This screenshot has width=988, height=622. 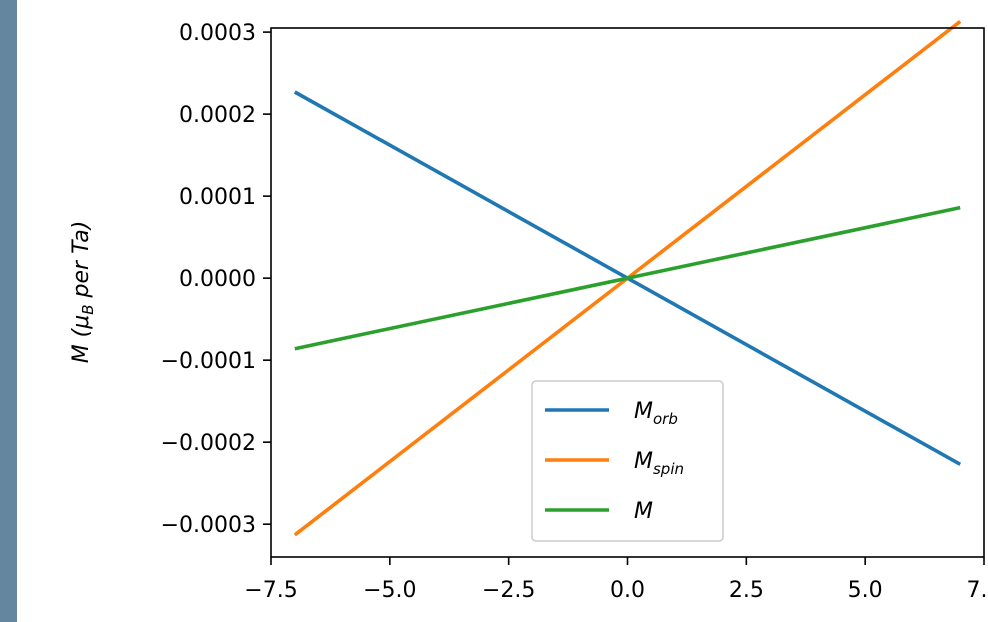 What do you see at coordinates (656, 413) in the screenshot?
I see `legend-label-orb: Morb` at bounding box center [656, 413].